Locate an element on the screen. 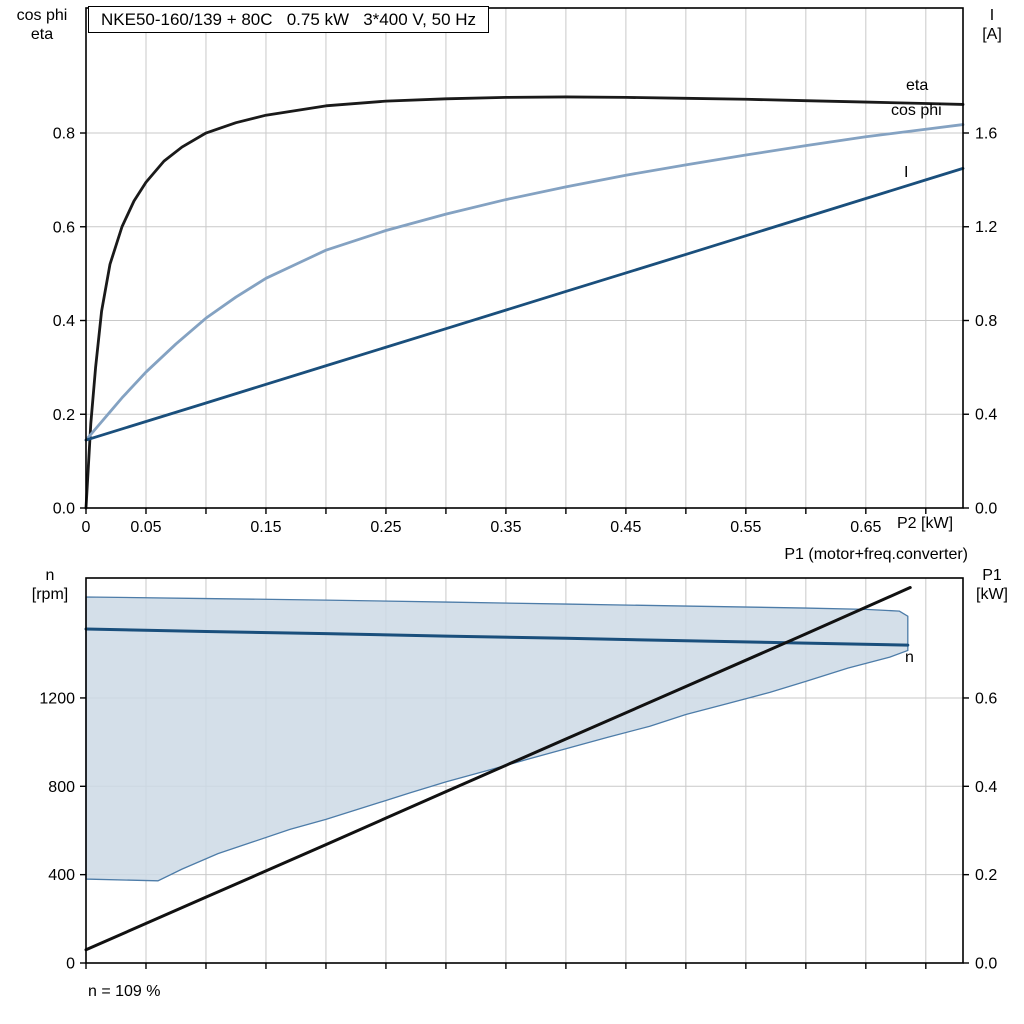 This screenshot has height=1024, width=1024. top-right-axis-title: I [A] is located at coordinates (992, 25).